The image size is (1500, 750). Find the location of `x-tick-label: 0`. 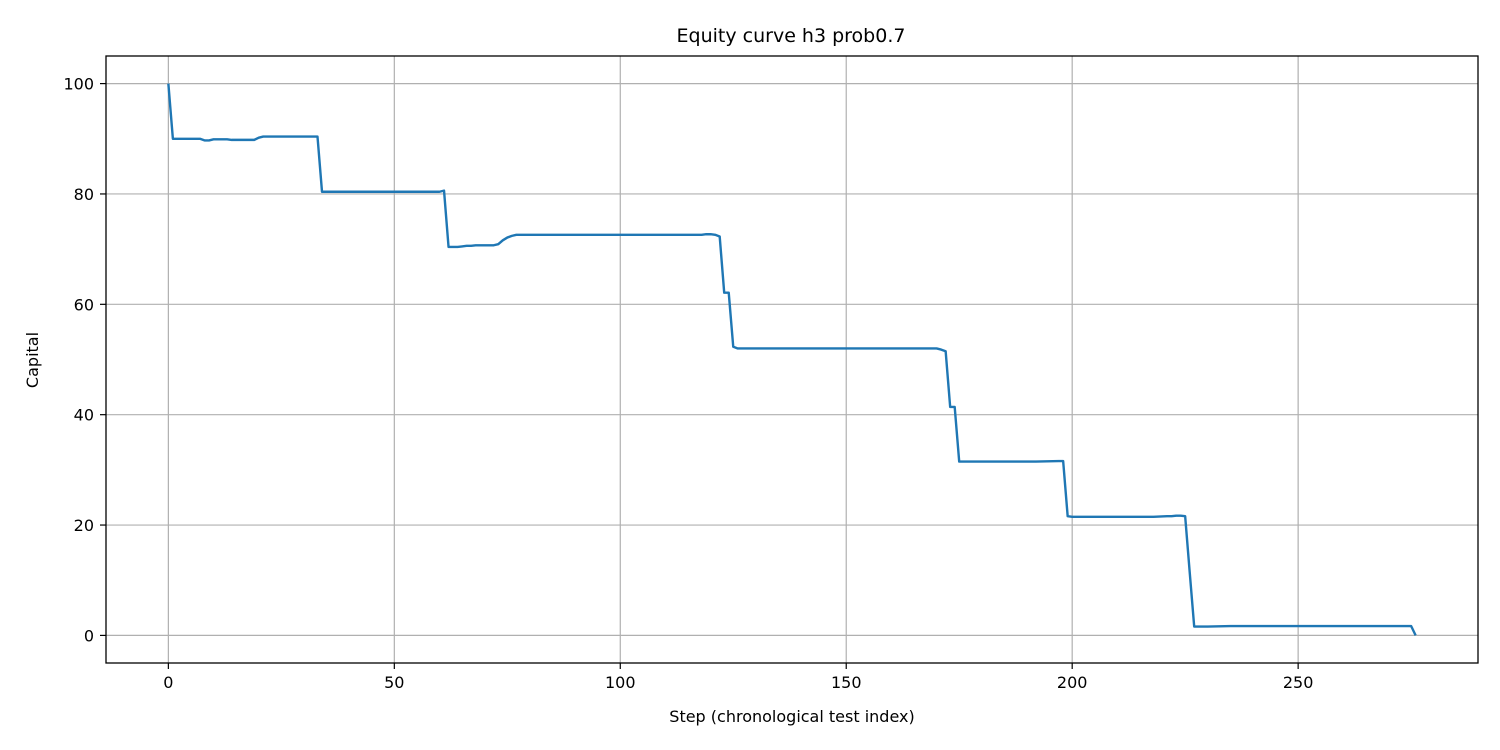

x-tick-label: 0 is located at coordinates (168, 682).